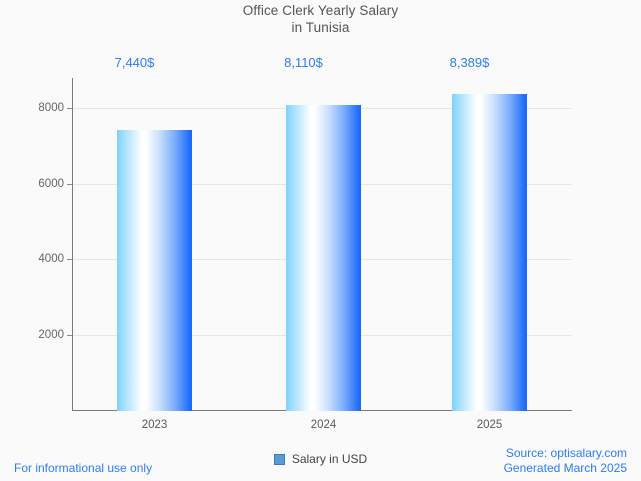 This screenshot has height=481, width=641. Describe the element at coordinates (83, 468) in the screenshot. I see `disclaimer-text: For informational use only` at that location.